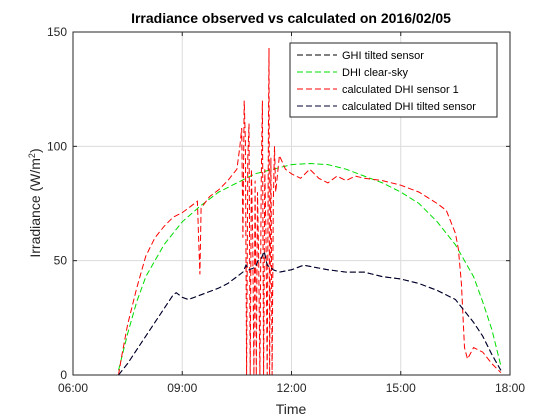 The width and height of the screenshot is (560, 420). I want to click on y-axis-label: Irradiance (W/m2), so click(35, 202).